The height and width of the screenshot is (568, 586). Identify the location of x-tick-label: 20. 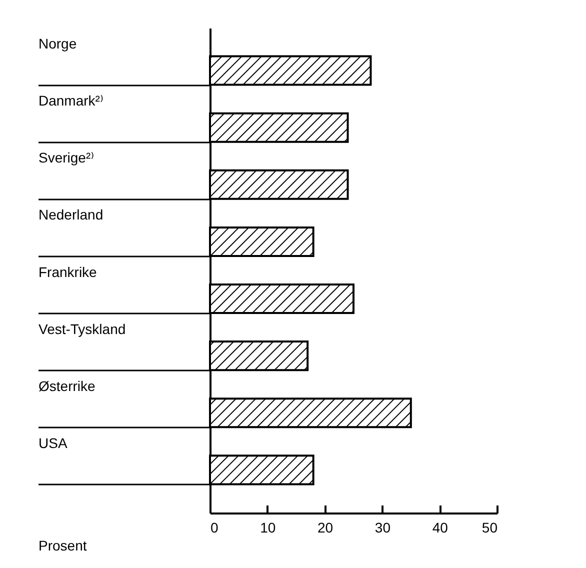
(326, 528).